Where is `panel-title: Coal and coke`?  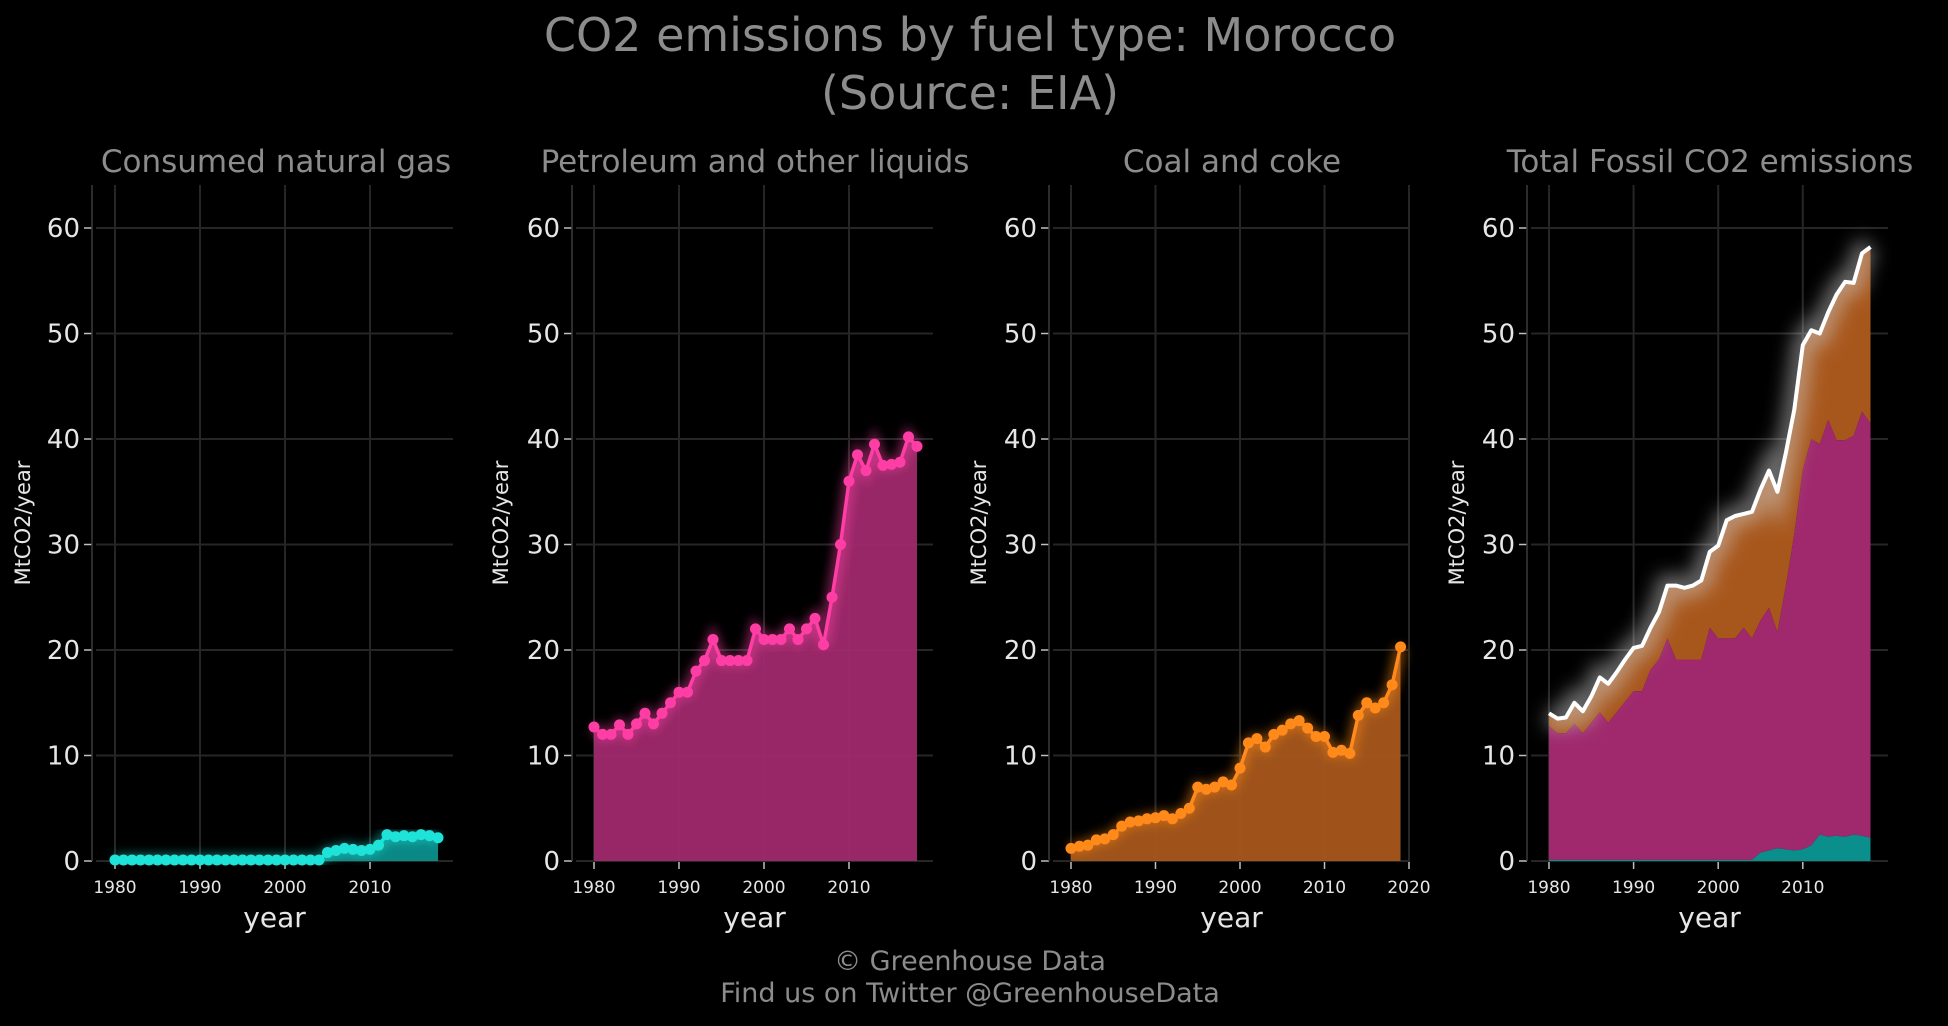
panel-title: Coal and coke is located at coordinates (1232, 162).